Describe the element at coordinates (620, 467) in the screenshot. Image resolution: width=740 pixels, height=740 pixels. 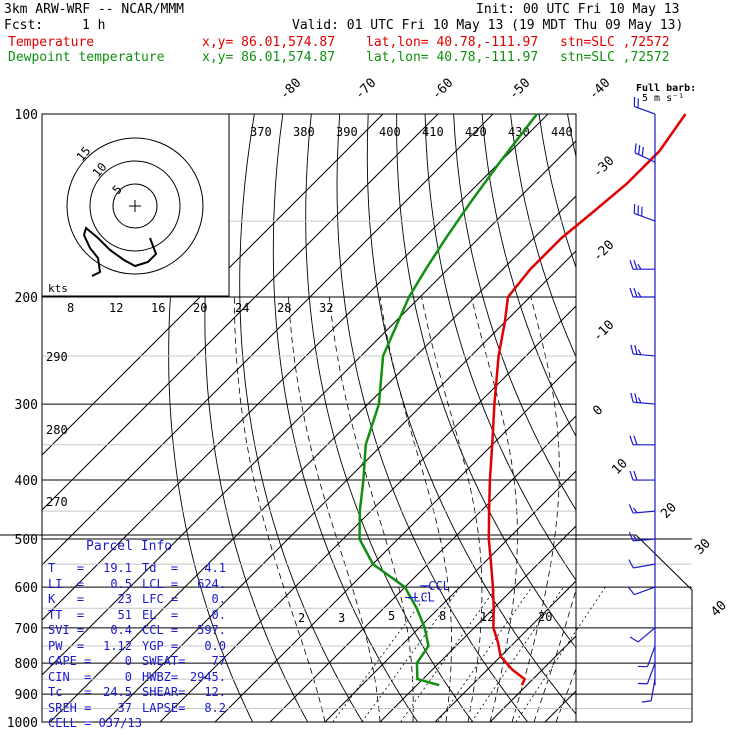
I see `isotherm-label: 10` at that location.